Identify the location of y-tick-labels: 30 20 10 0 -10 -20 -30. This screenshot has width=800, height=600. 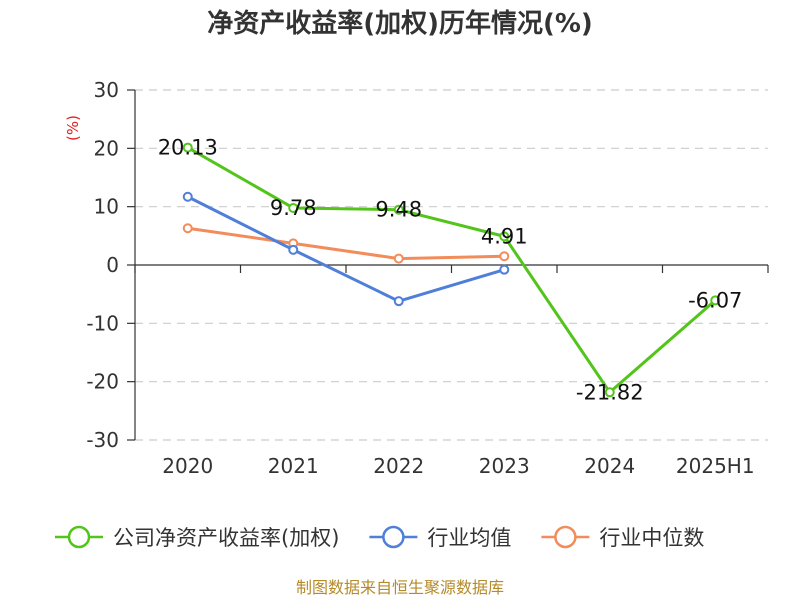
(102, 265).